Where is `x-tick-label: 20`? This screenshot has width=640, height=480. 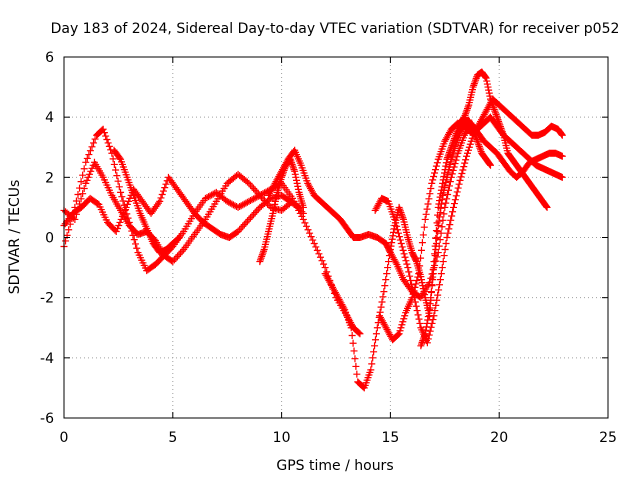
x-tick-label: 20 is located at coordinates (499, 438).